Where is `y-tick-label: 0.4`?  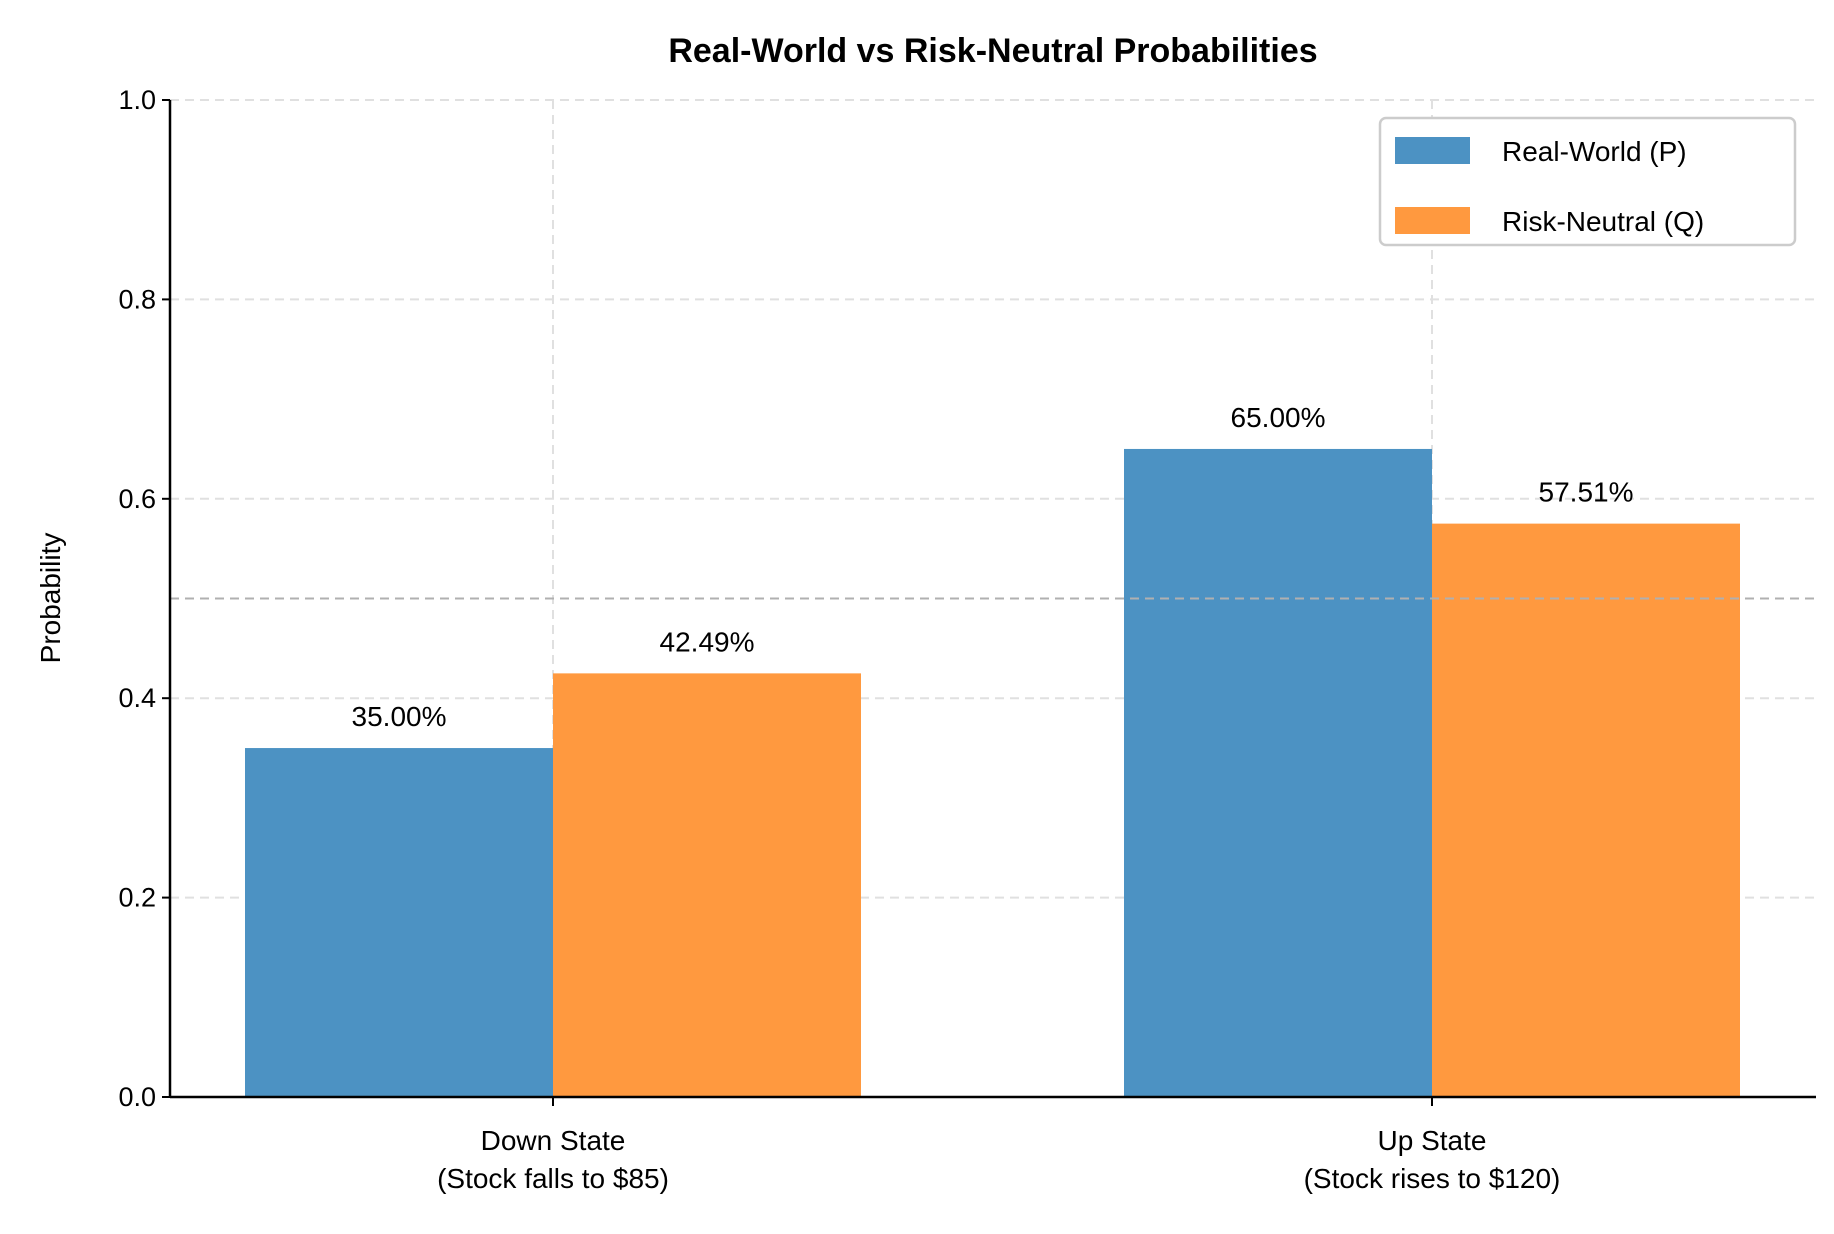
y-tick-label: 0.4 is located at coordinates (137, 698).